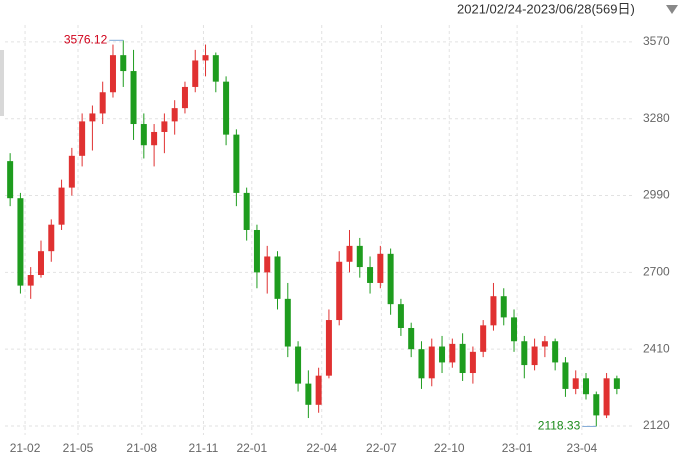  Describe the element at coordinates (582, 448) in the screenshot. I see `x-tick-label: 23-04` at that location.